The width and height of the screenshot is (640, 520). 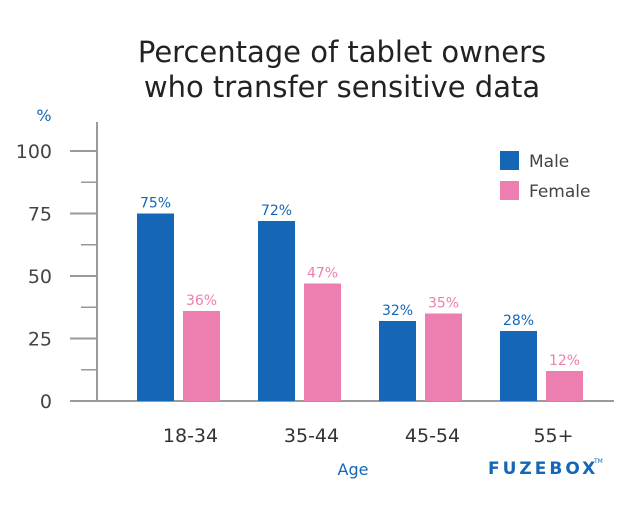 What do you see at coordinates (190, 436) in the screenshot?
I see `x-tick-label-18-34: 18-34` at bounding box center [190, 436].